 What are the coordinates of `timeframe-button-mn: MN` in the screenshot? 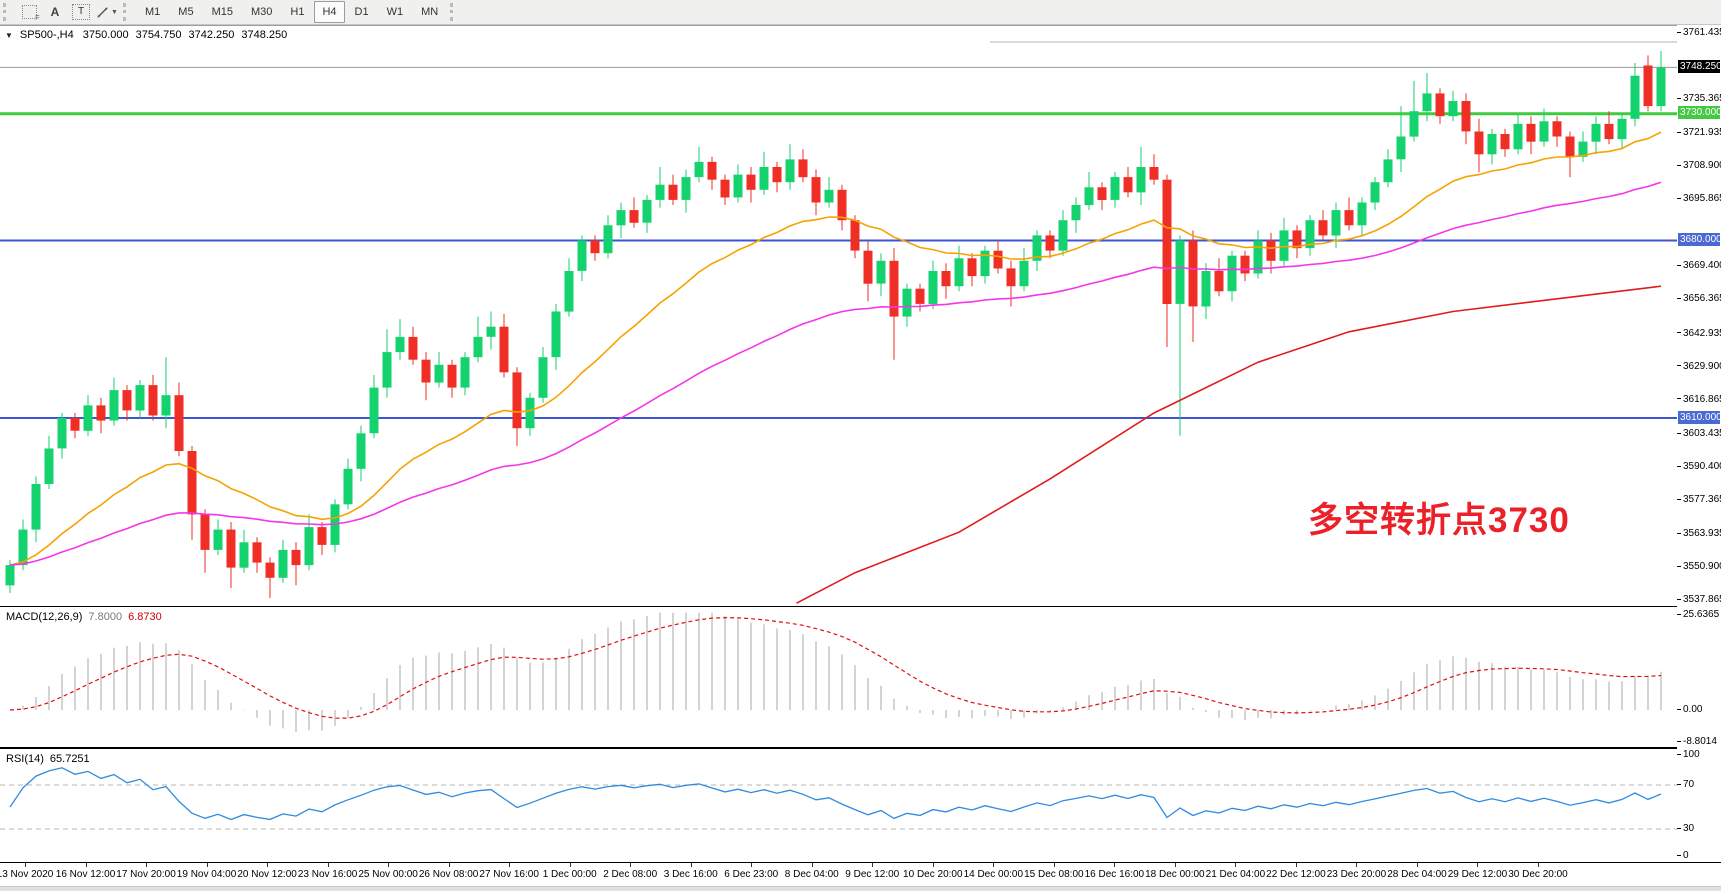 It's located at (430, 12).